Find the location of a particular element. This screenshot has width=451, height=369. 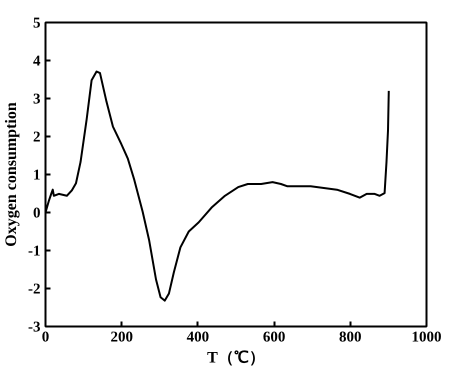

y-tick-label: 0 is located at coordinates (36, 214).